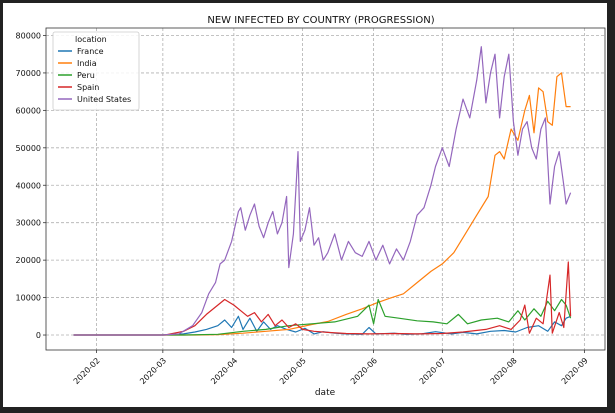  I want to click on x-tick-label: 2020-04, so click(224, 371).